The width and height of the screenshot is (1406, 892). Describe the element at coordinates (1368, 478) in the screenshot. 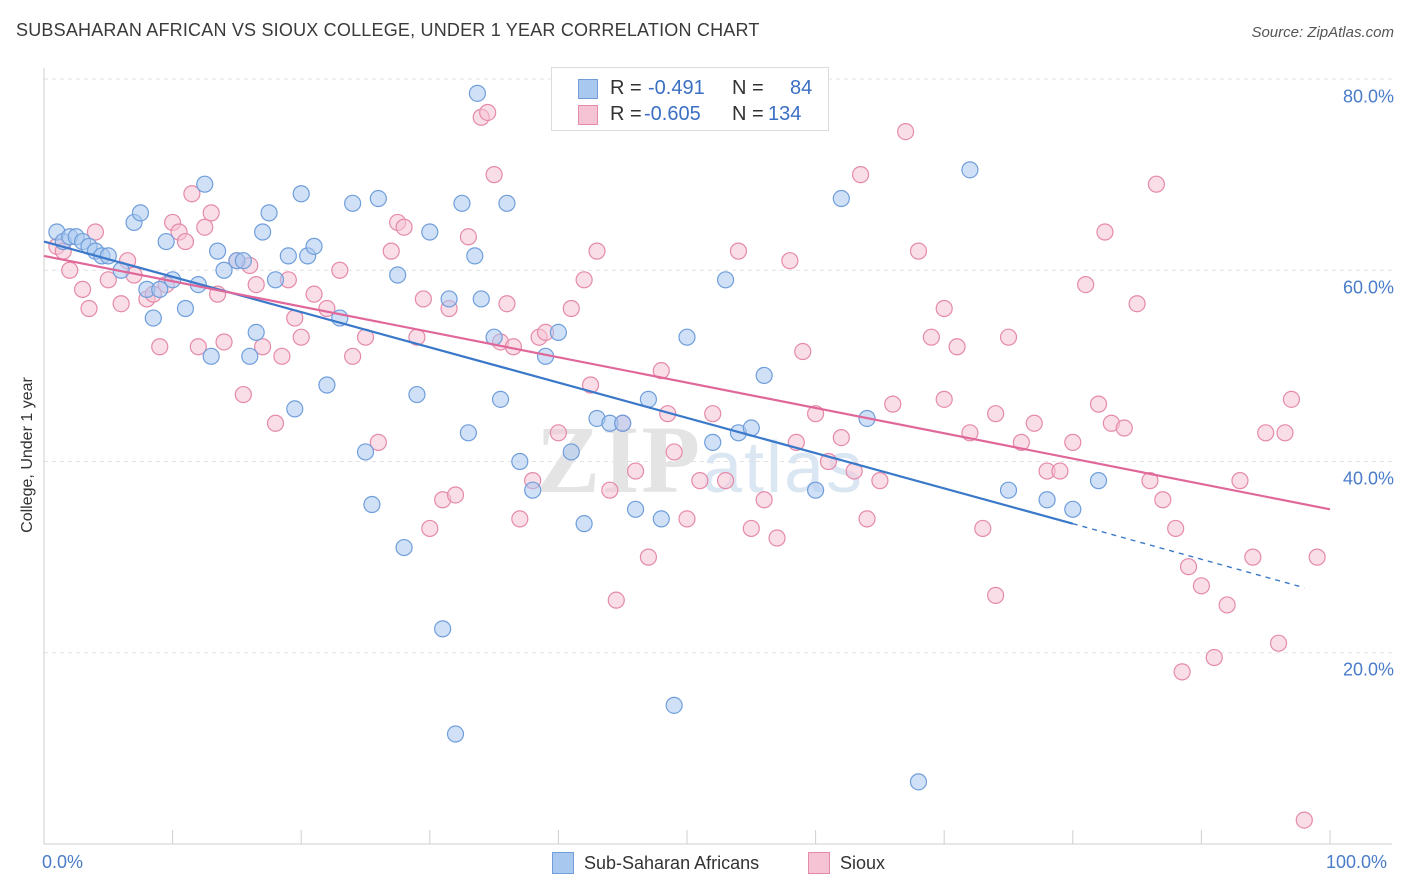

I see `y-tick-label-40: 40.0%` at that location.